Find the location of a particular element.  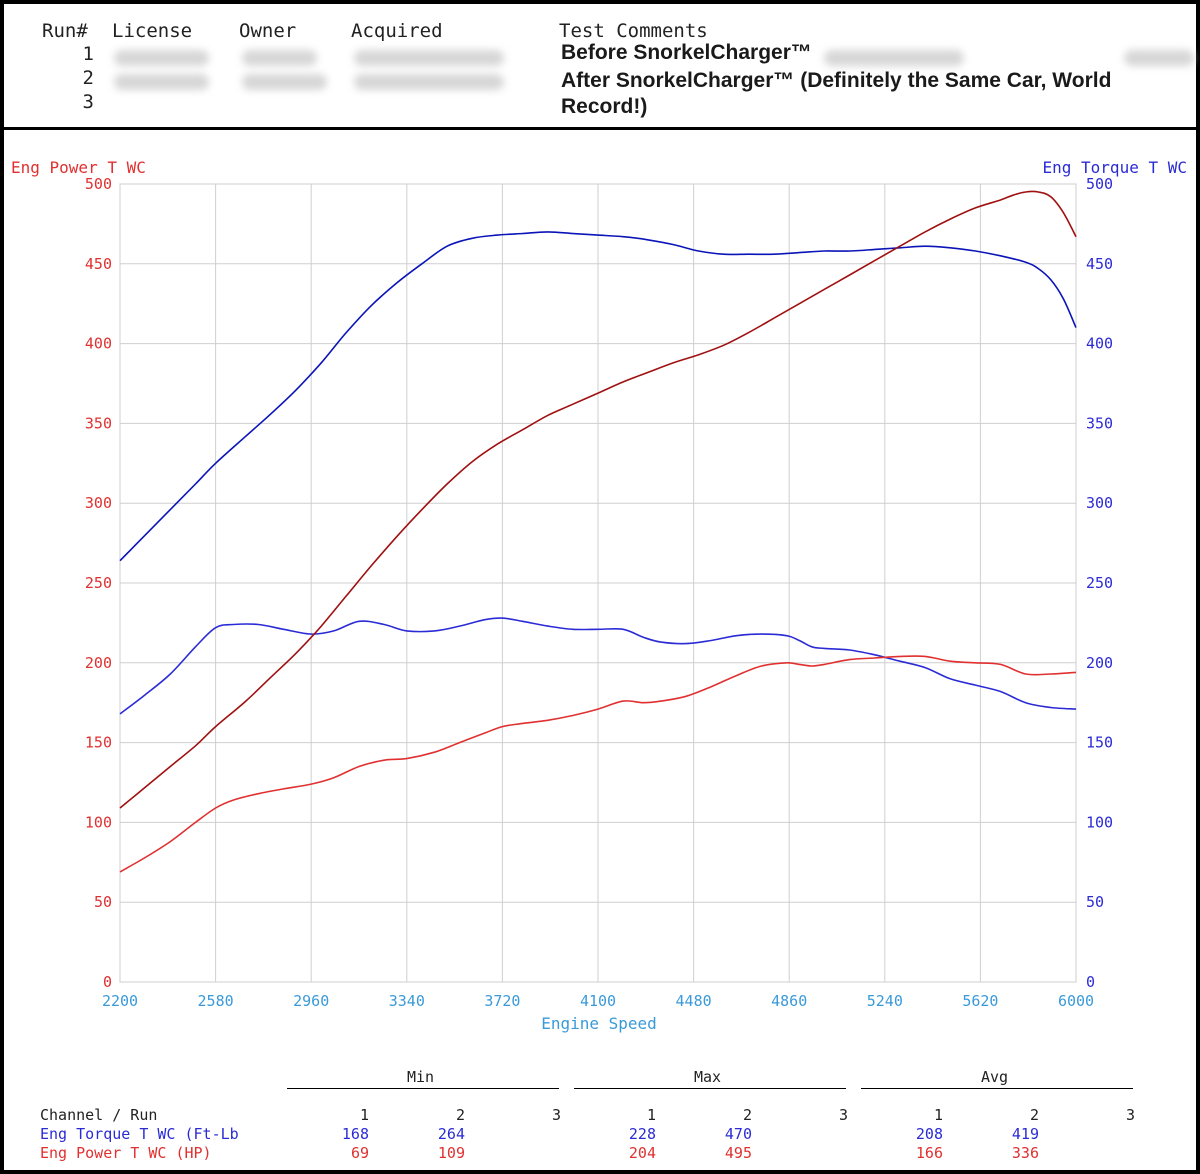

y-tick-label-right: 350 is located at coordinates (1099, 423).